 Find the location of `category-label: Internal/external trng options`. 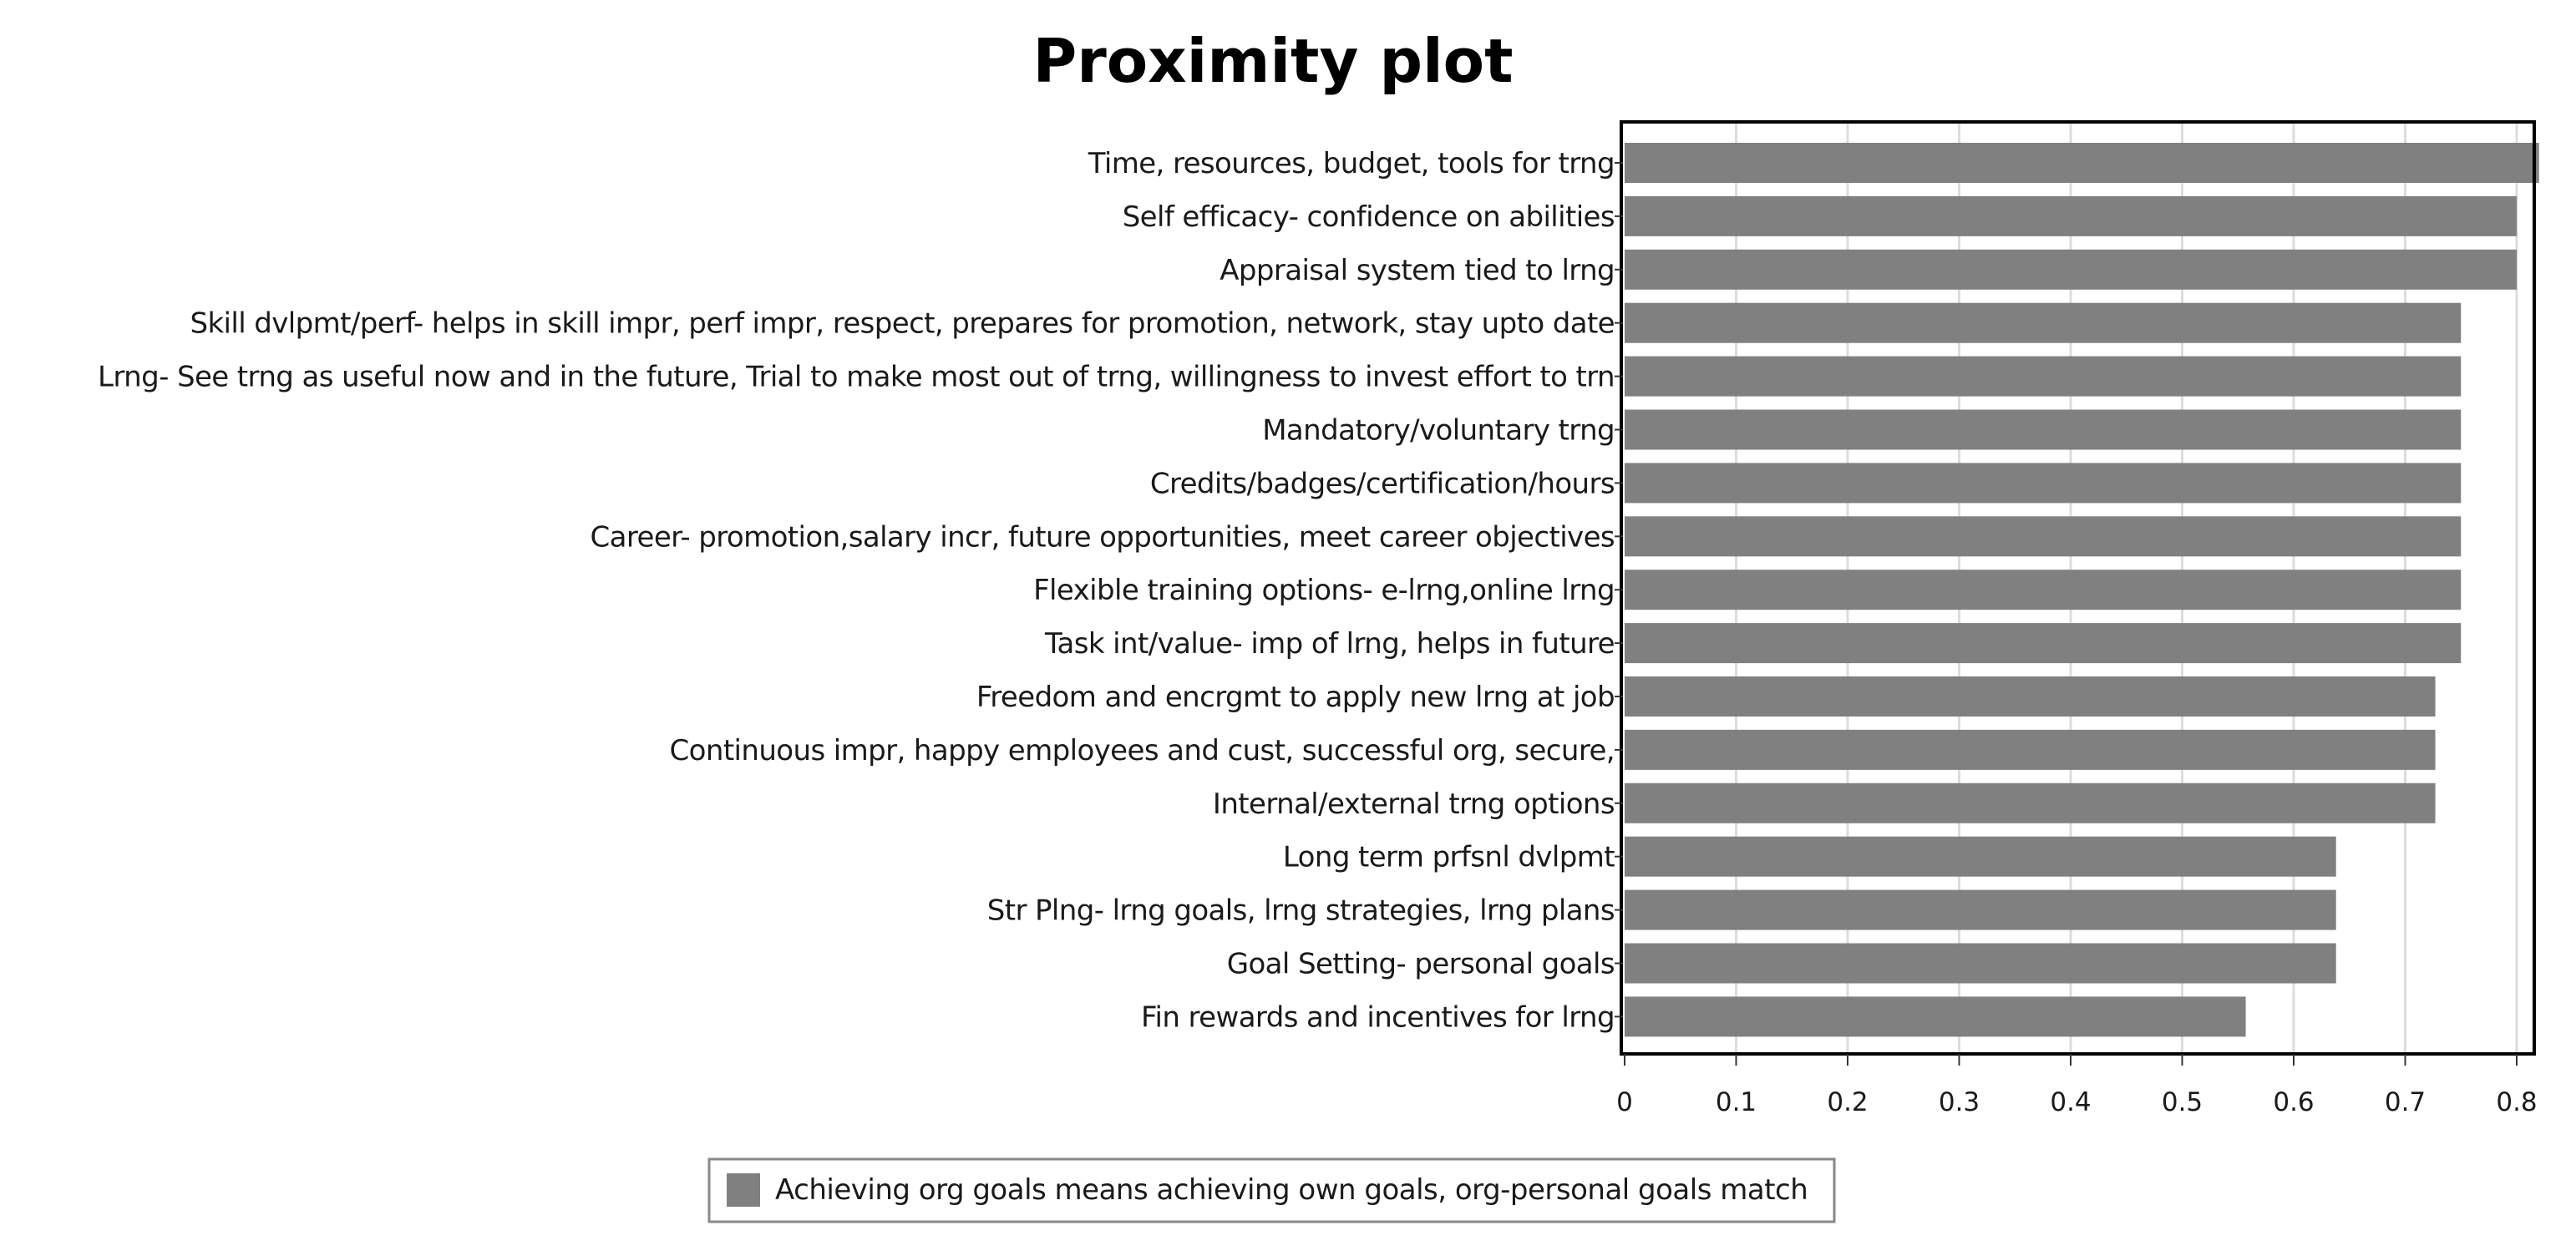

category-label: Internal/external trng options is located at coordinates (1414, 804).